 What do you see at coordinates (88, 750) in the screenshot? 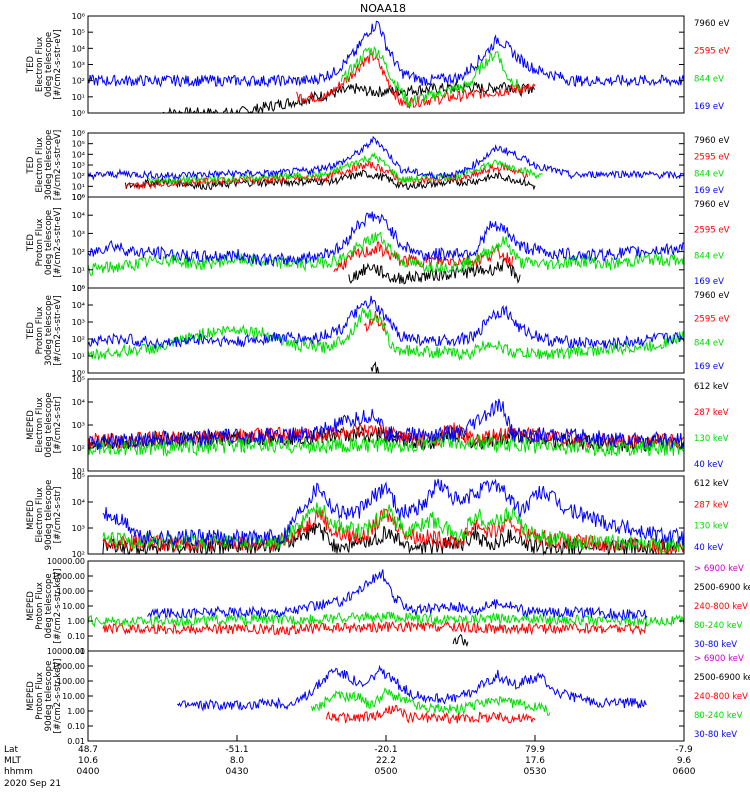
I see `x-tick-label: 48.7` at bounding box center [88, 750].